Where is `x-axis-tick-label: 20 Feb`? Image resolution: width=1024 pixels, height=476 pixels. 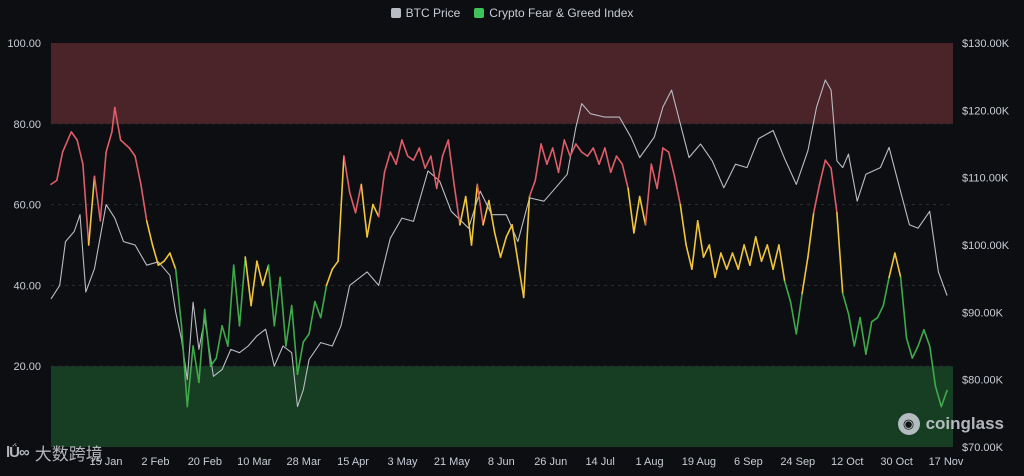 x-axis-tick-label: 20 Feb is located at coordinates (205, 462).